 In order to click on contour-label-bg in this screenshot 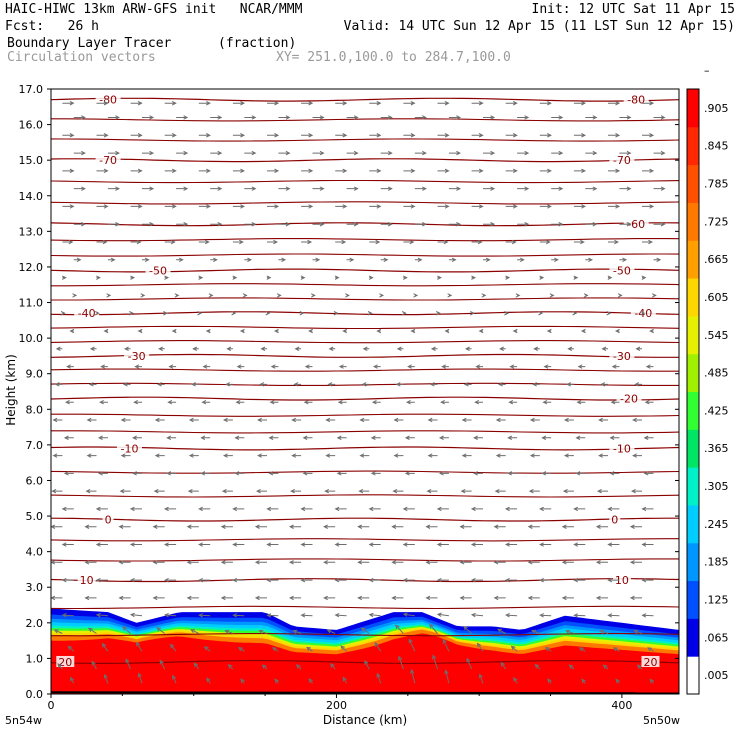, I will do `click(622, 270)`.